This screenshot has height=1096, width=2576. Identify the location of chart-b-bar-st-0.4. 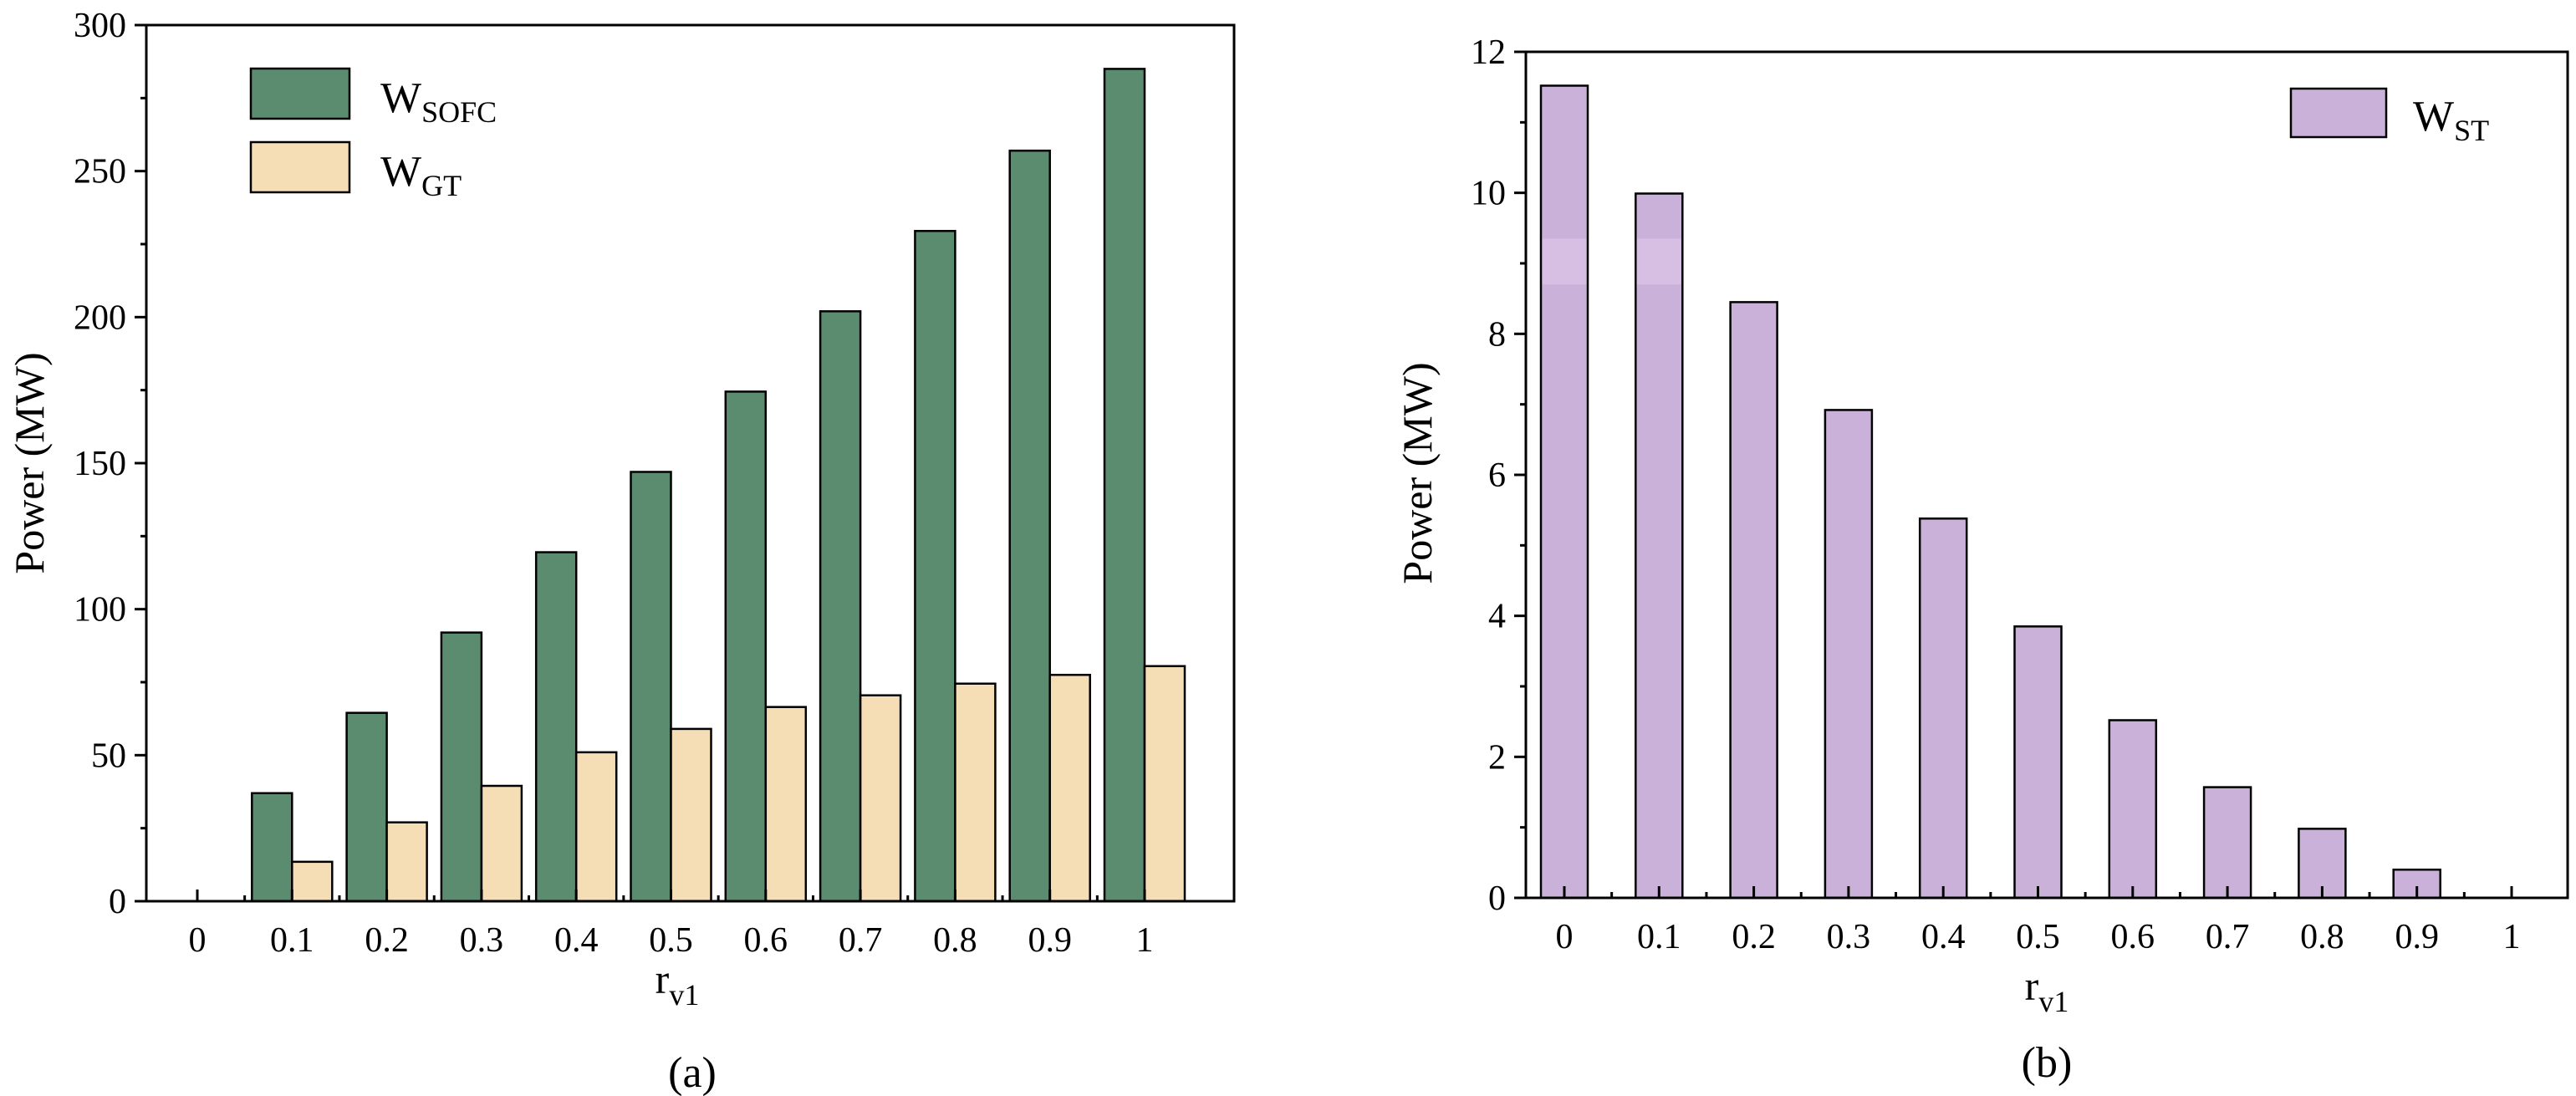
(1943, 708).